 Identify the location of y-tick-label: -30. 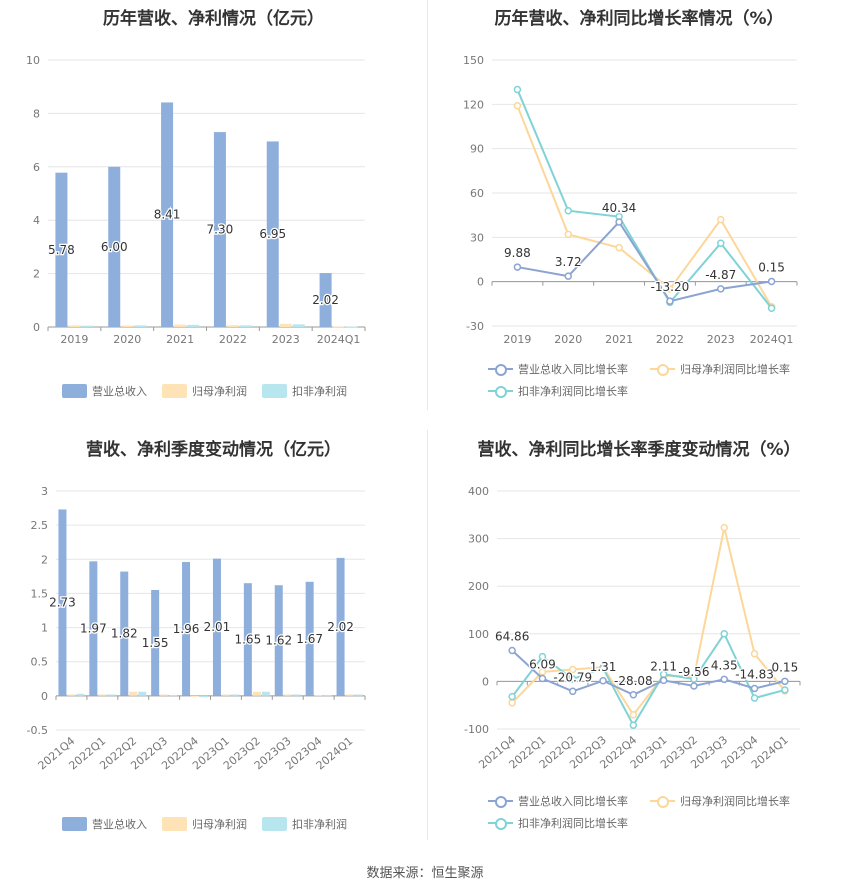
(475, 326).